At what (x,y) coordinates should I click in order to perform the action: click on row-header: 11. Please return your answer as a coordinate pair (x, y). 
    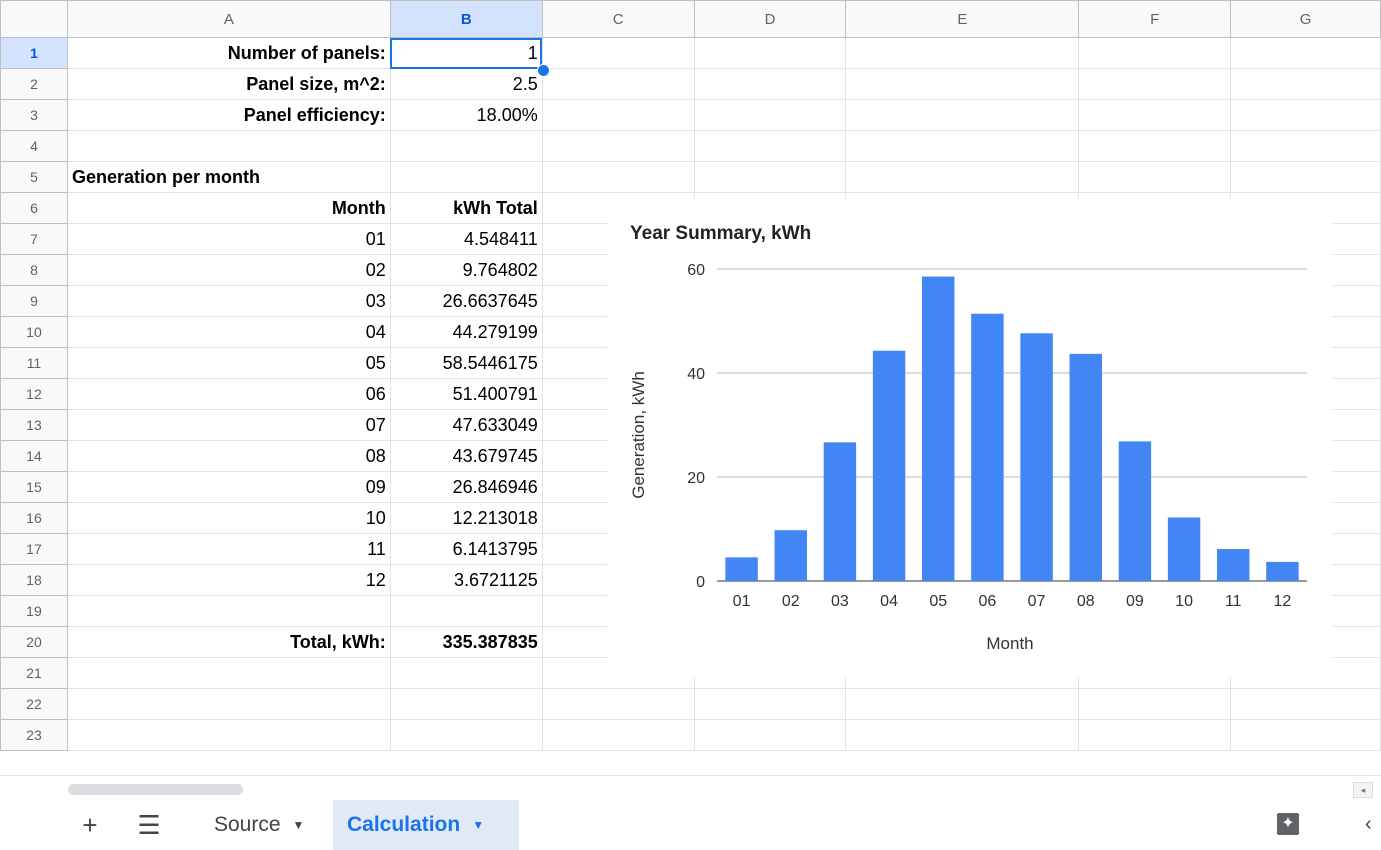
    Looking at the image, I should click on (34, 363).